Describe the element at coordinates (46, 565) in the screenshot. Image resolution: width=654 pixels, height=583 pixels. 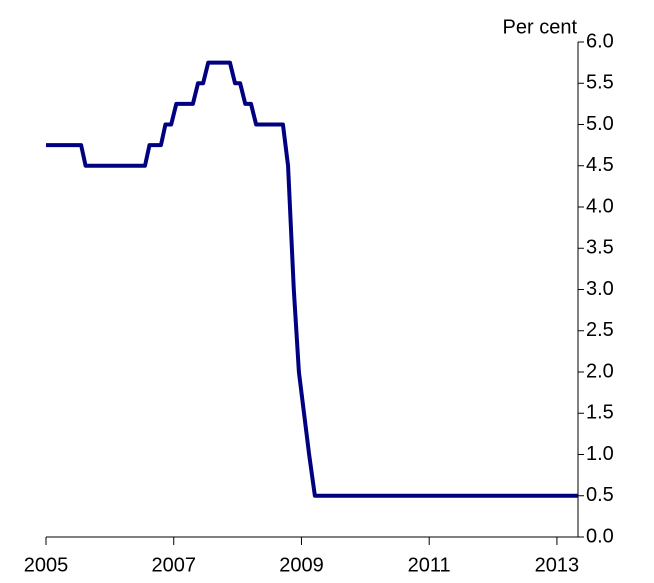
I see `x-tick-label: 2005` at that location.